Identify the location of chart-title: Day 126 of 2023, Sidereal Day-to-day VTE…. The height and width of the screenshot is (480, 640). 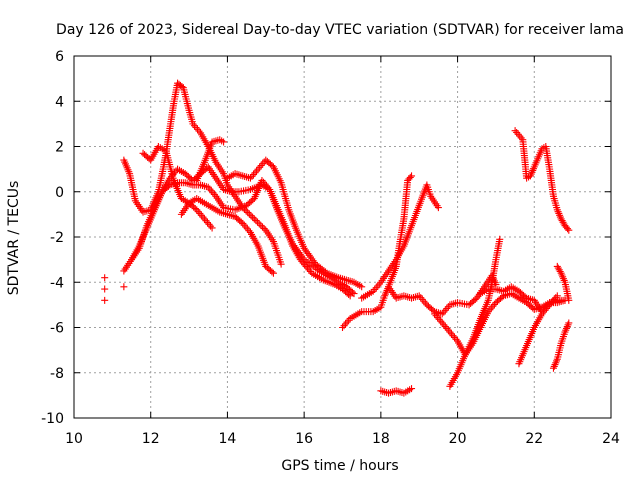
(340, 30).